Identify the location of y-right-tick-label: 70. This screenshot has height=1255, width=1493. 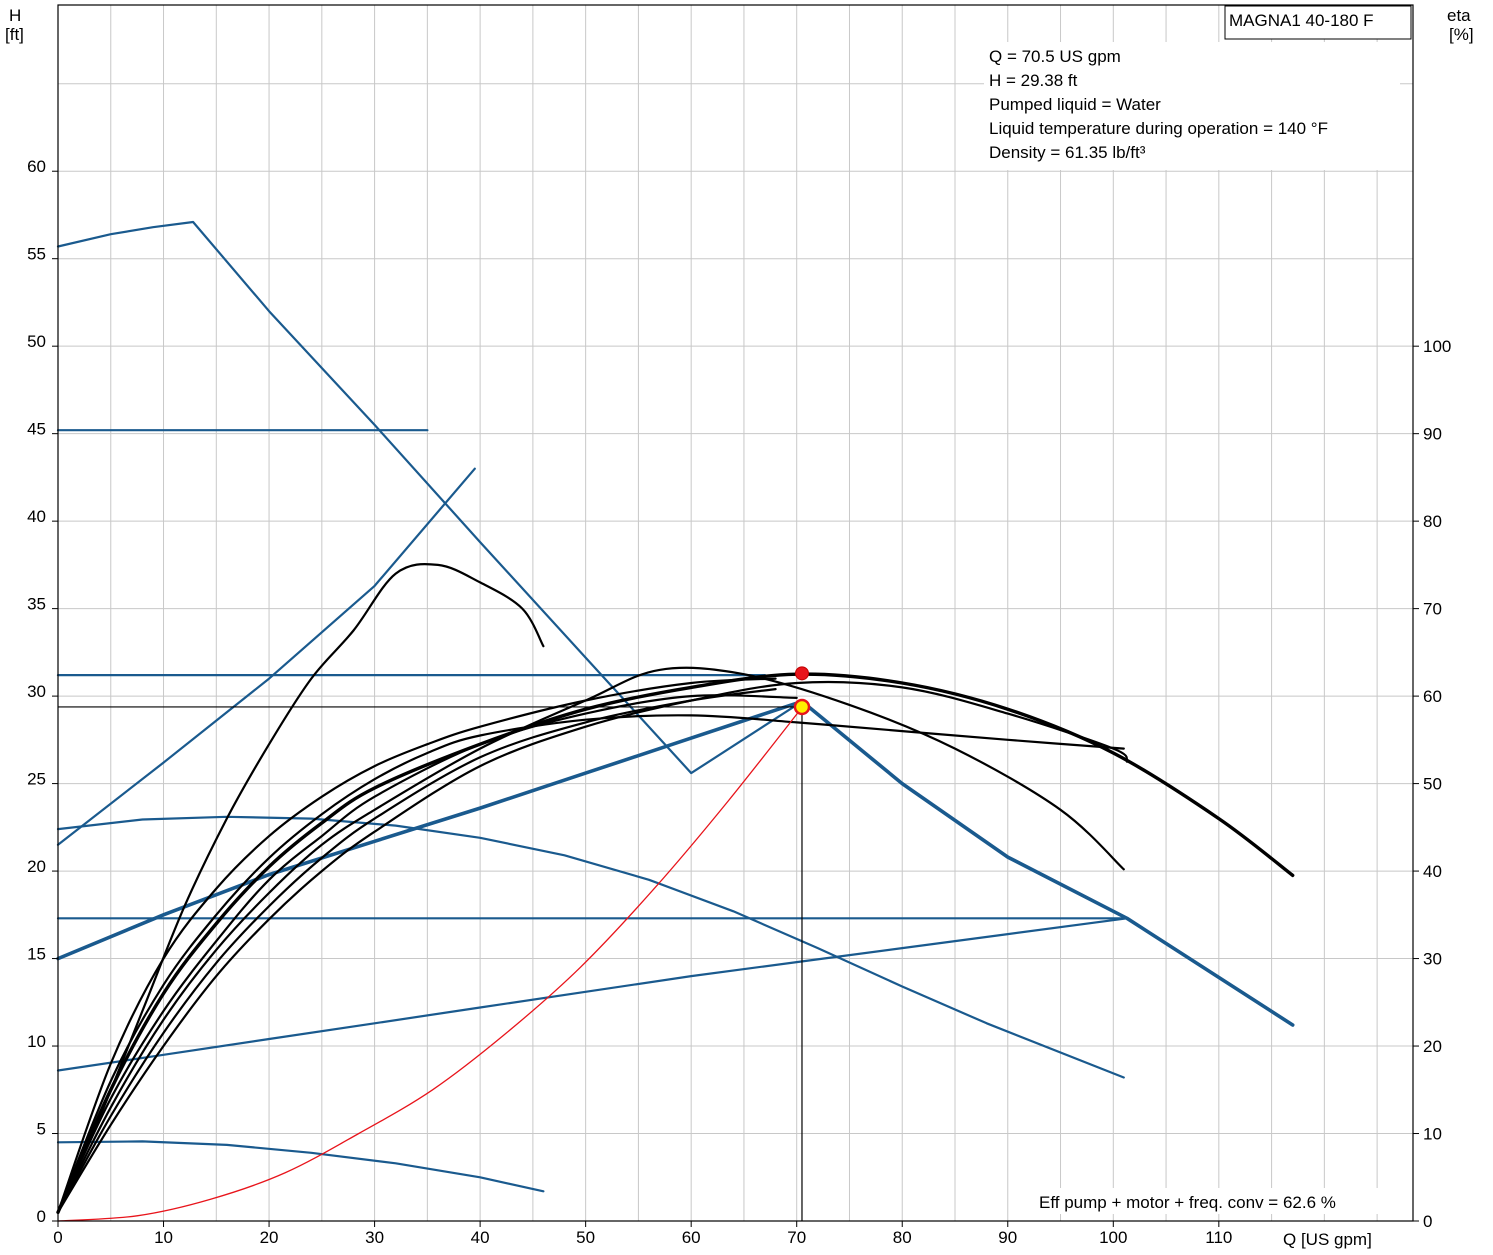
(1432, 609).